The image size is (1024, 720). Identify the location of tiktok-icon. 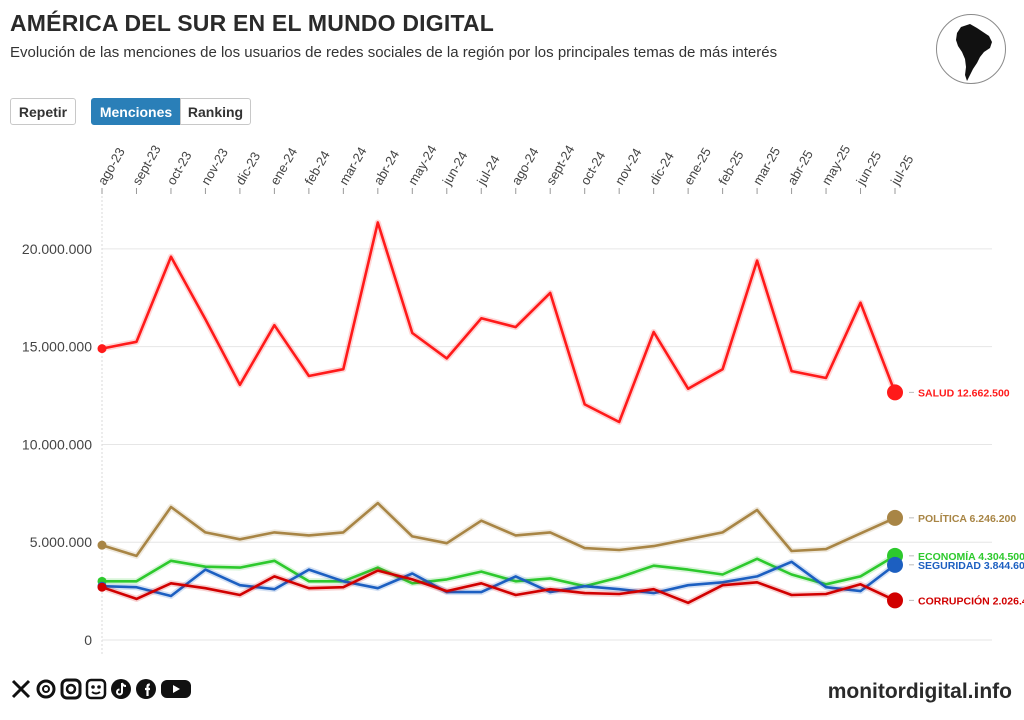
(121, 689).